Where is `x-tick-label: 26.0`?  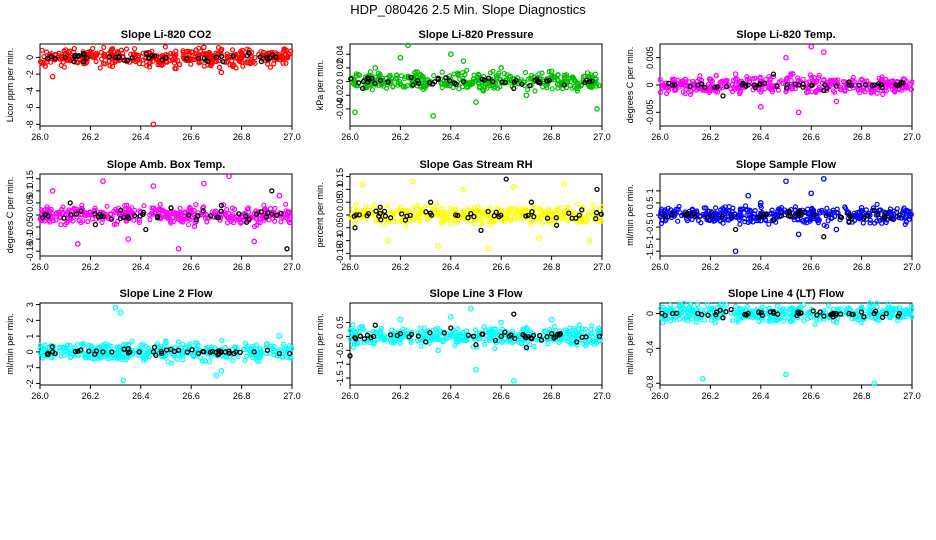
x-tick-label: 26.0 is located at coordinates (660, 137).